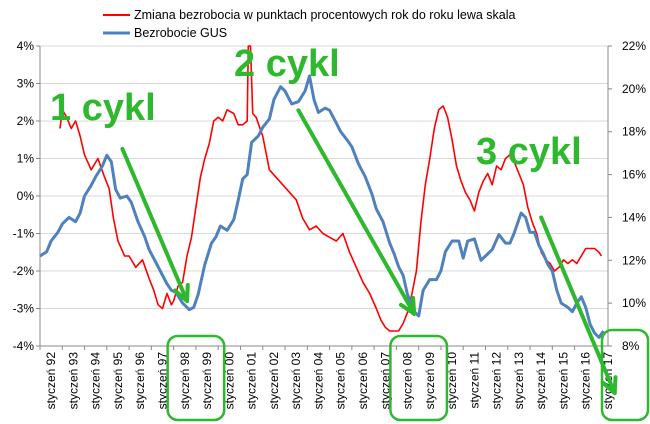 The image size is (650, 424). I want to click on x-tick-label: styczeń 96, so click(140, 381).